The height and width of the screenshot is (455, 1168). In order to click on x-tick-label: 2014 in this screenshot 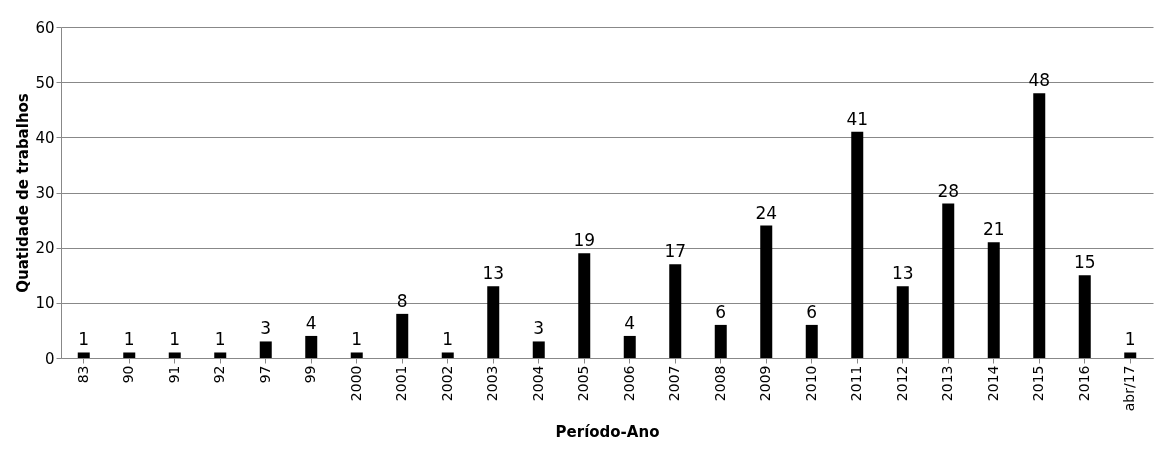, I will do `click(992, 383)`.